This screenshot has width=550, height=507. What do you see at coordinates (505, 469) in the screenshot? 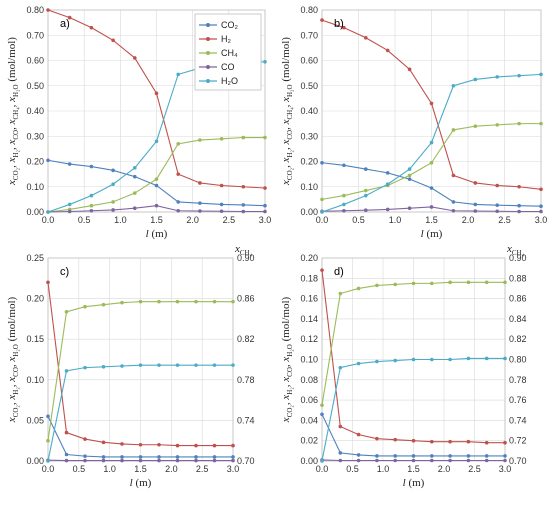
I see `x-tick-label: 3.0` at bounding box center [505, 469].